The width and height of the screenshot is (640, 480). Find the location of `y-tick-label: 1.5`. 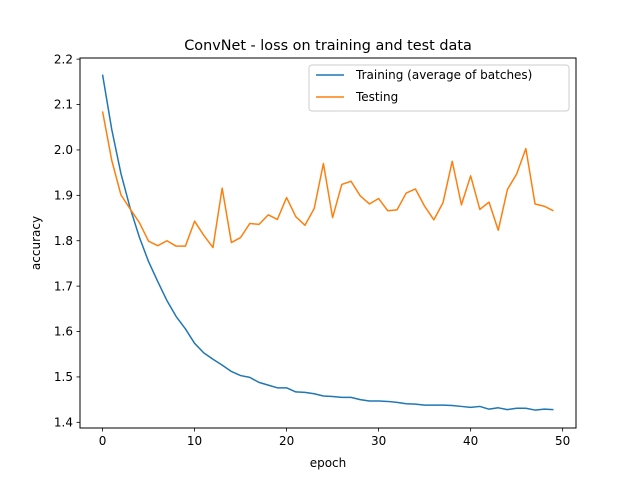

y-tick-label: 1.5 is located at coordinates (63, 377).